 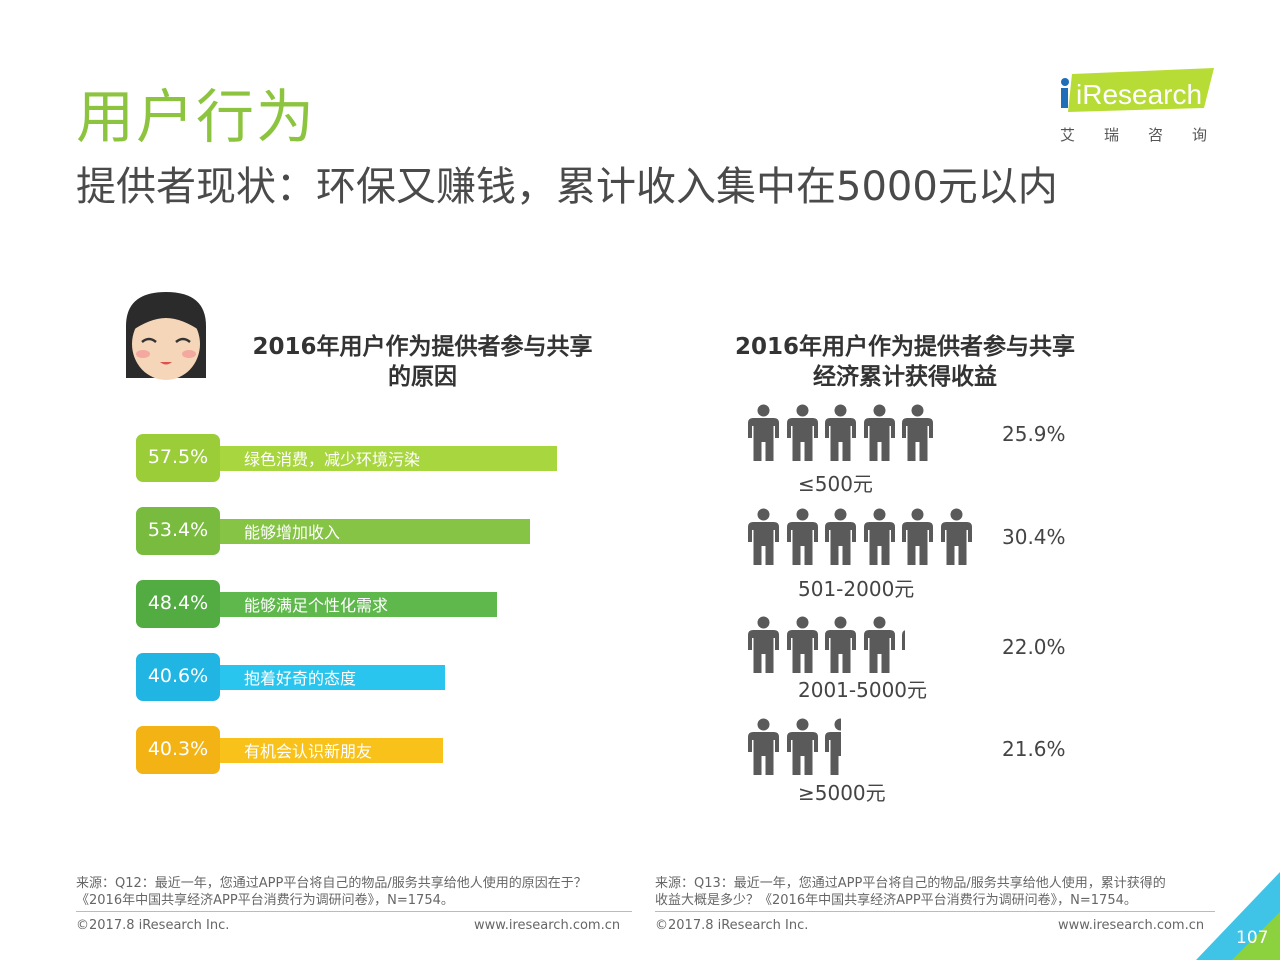 What do you see at coordinates (265, 900) in the screenshot?
I see `left-source-line-2: 《2016年中国共享经济APP平台消费行为调研问卷》，N=1754。` at bounding box center [265, 900].